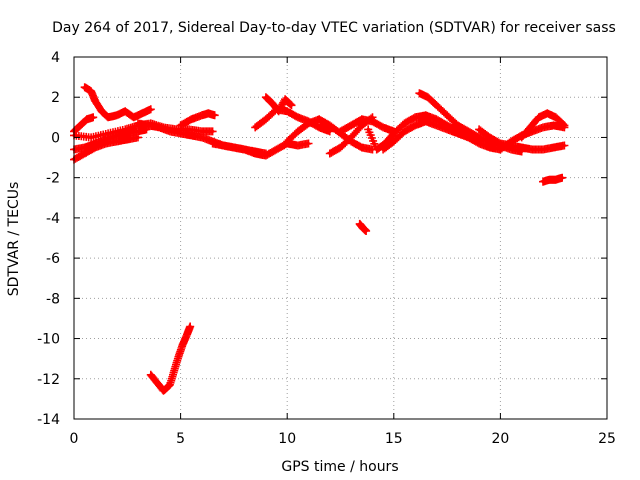 The height and width of the screenshot is (480, 640). Describe the element at coordinates (287, 439) in the screenshot. I see `x-tick-label: 10` at that location.